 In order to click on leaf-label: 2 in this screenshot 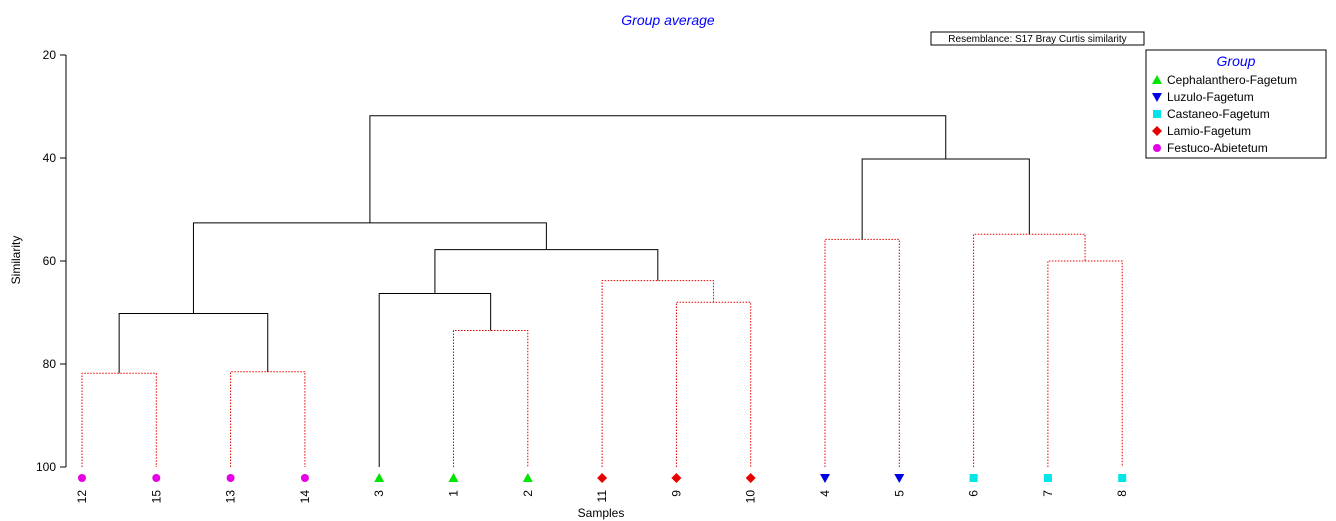, I will do `click(528, 493)`.